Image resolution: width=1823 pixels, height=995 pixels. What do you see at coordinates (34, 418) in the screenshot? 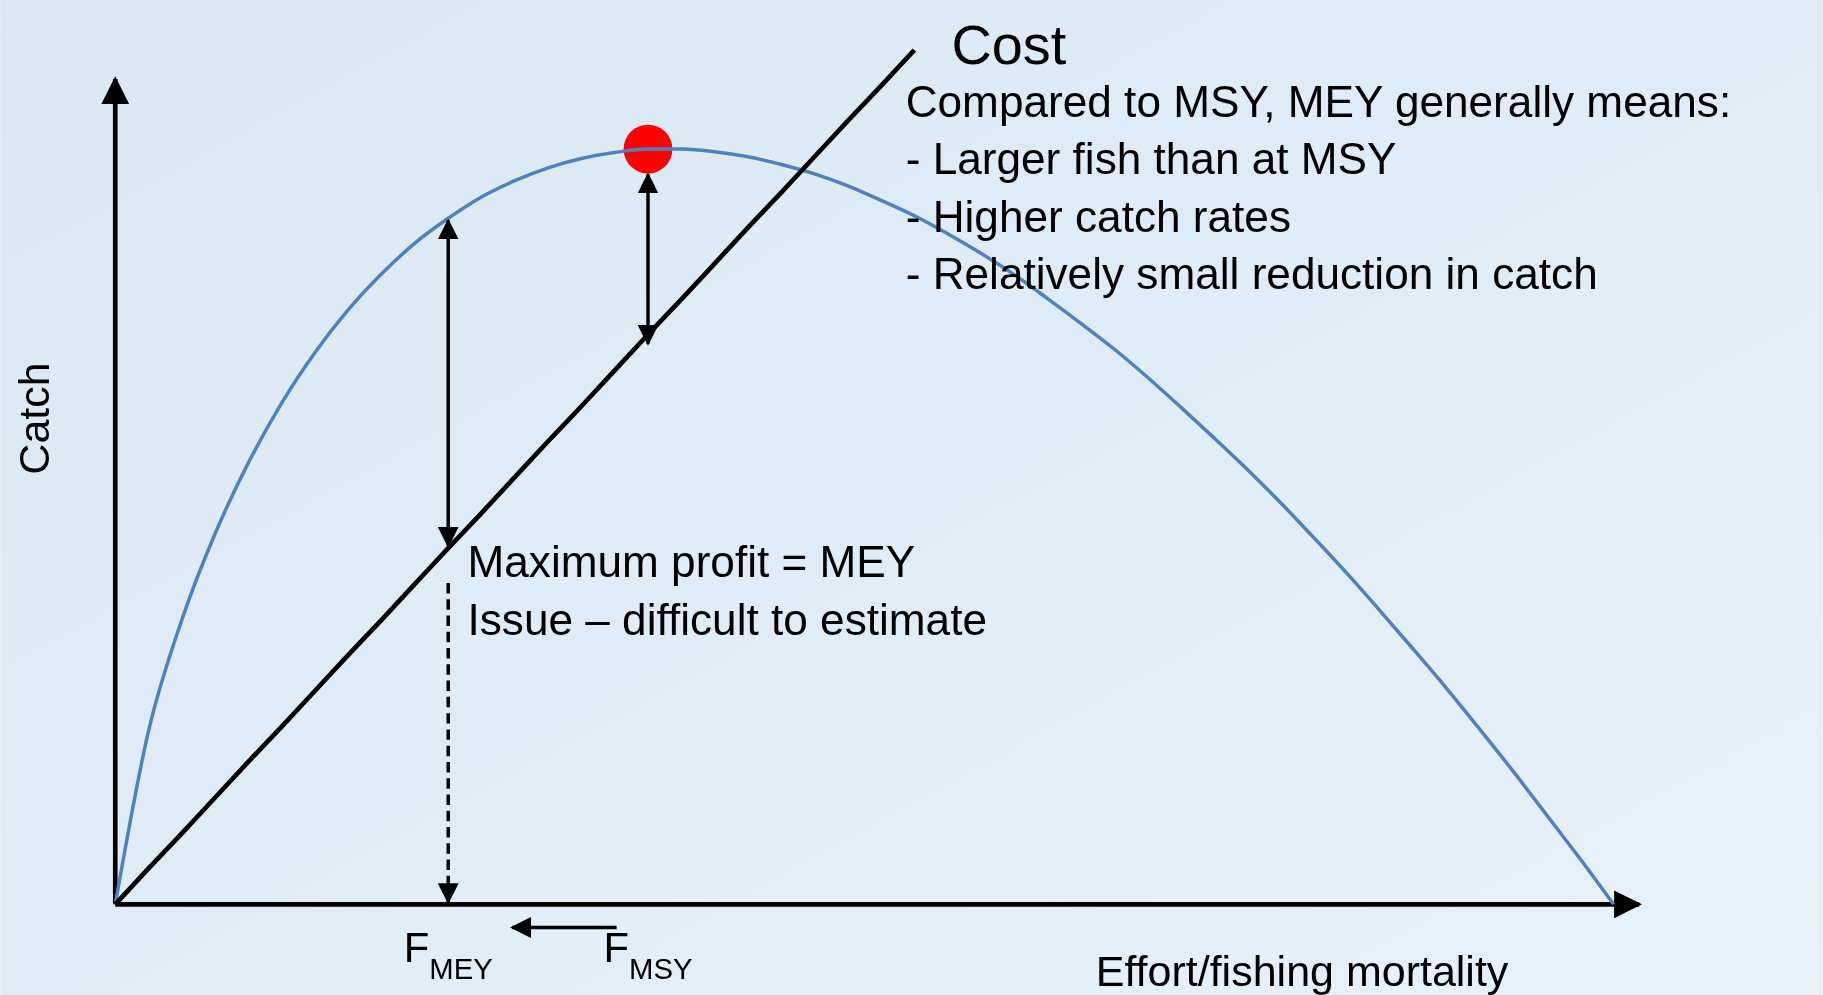
I see `y-axis-title: Catch` at bounding box center [34, 418].